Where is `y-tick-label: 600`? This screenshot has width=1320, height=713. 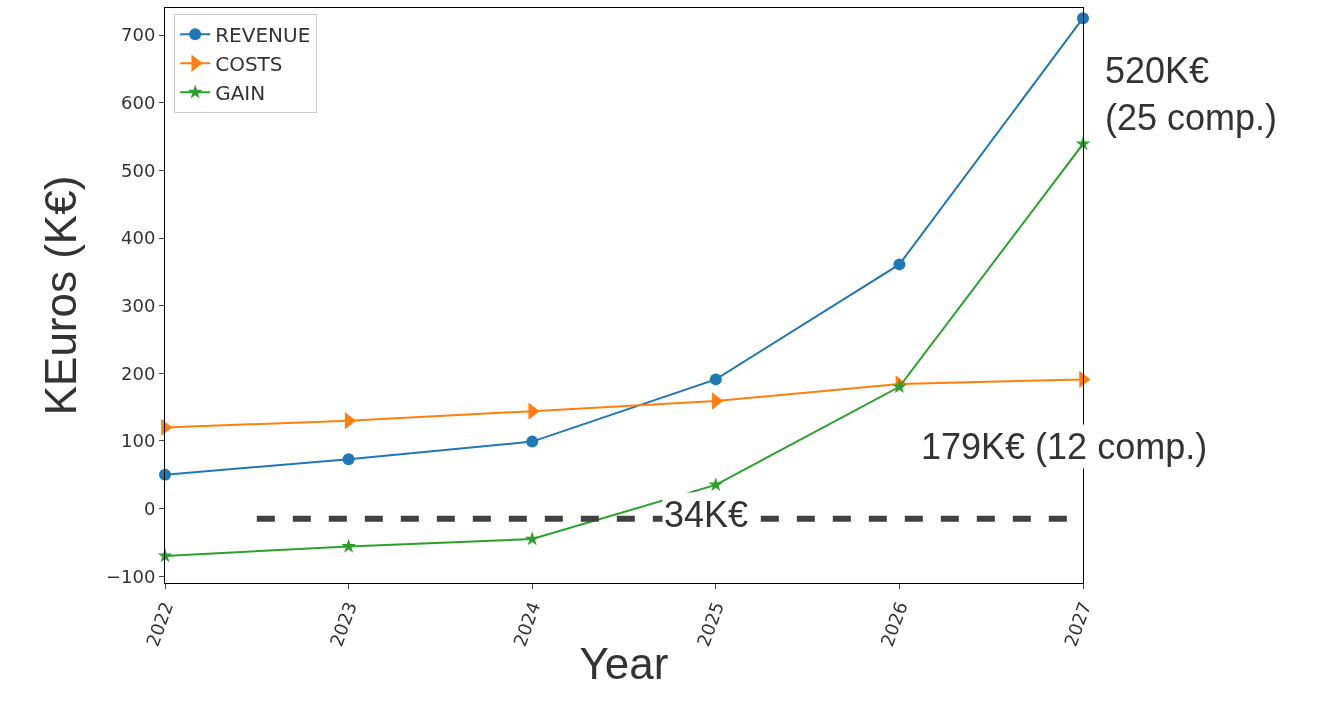 y-tick-label: 600 is located at coordinates (138, 103).